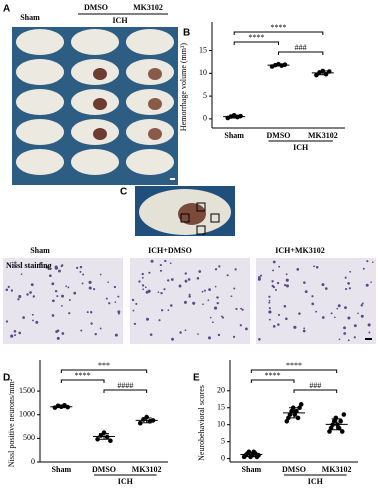  What do you see at coordinates (63, 301) in the screenshot?
I see `micrograph` at bounding box center [63, 301].